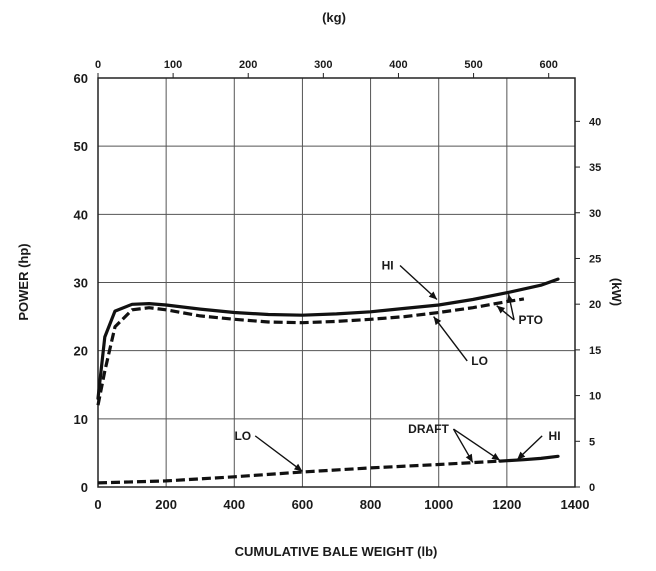 This screenshot has width=656, height=571. What do you see at coordinates (303, 504) in the screenshot?
I see `x-tick-label: 600` at bounding box center [303, 504].